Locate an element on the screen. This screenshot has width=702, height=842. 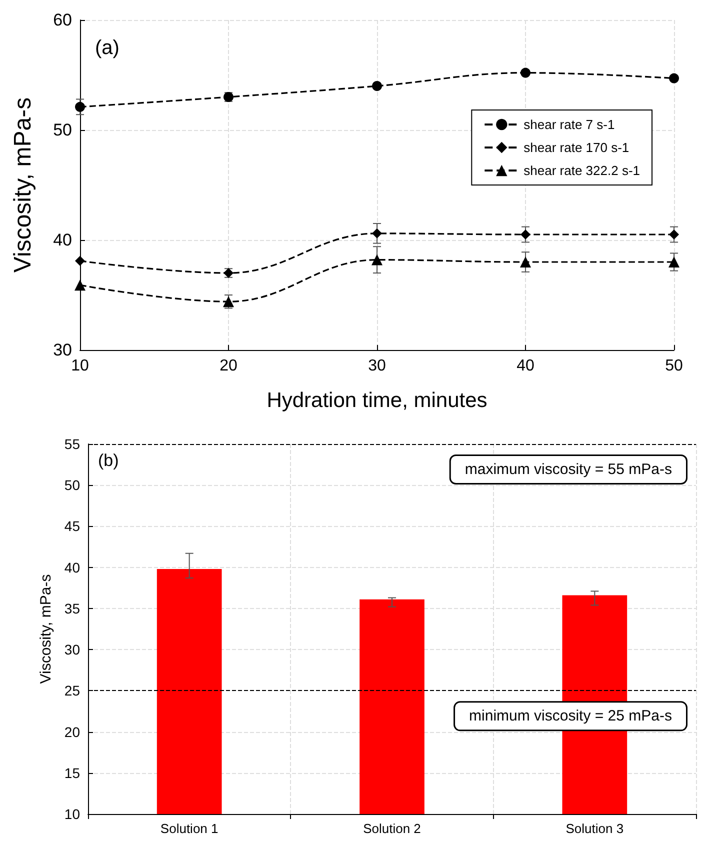
x-tick-label: 50 is located at coordinates (674, 366).